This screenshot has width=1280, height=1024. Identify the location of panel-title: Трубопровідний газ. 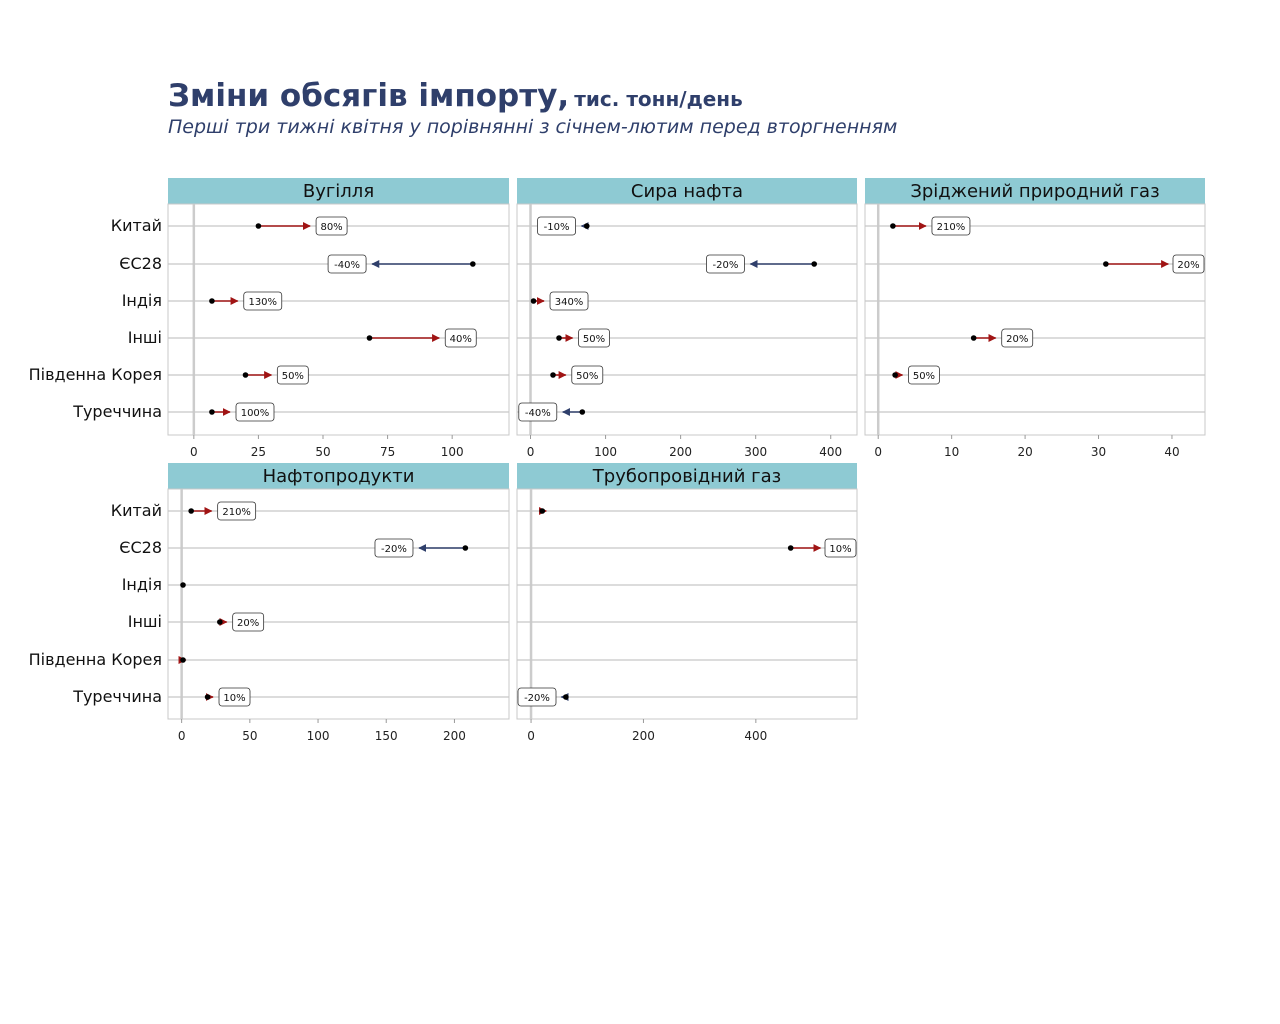
(686, 476).